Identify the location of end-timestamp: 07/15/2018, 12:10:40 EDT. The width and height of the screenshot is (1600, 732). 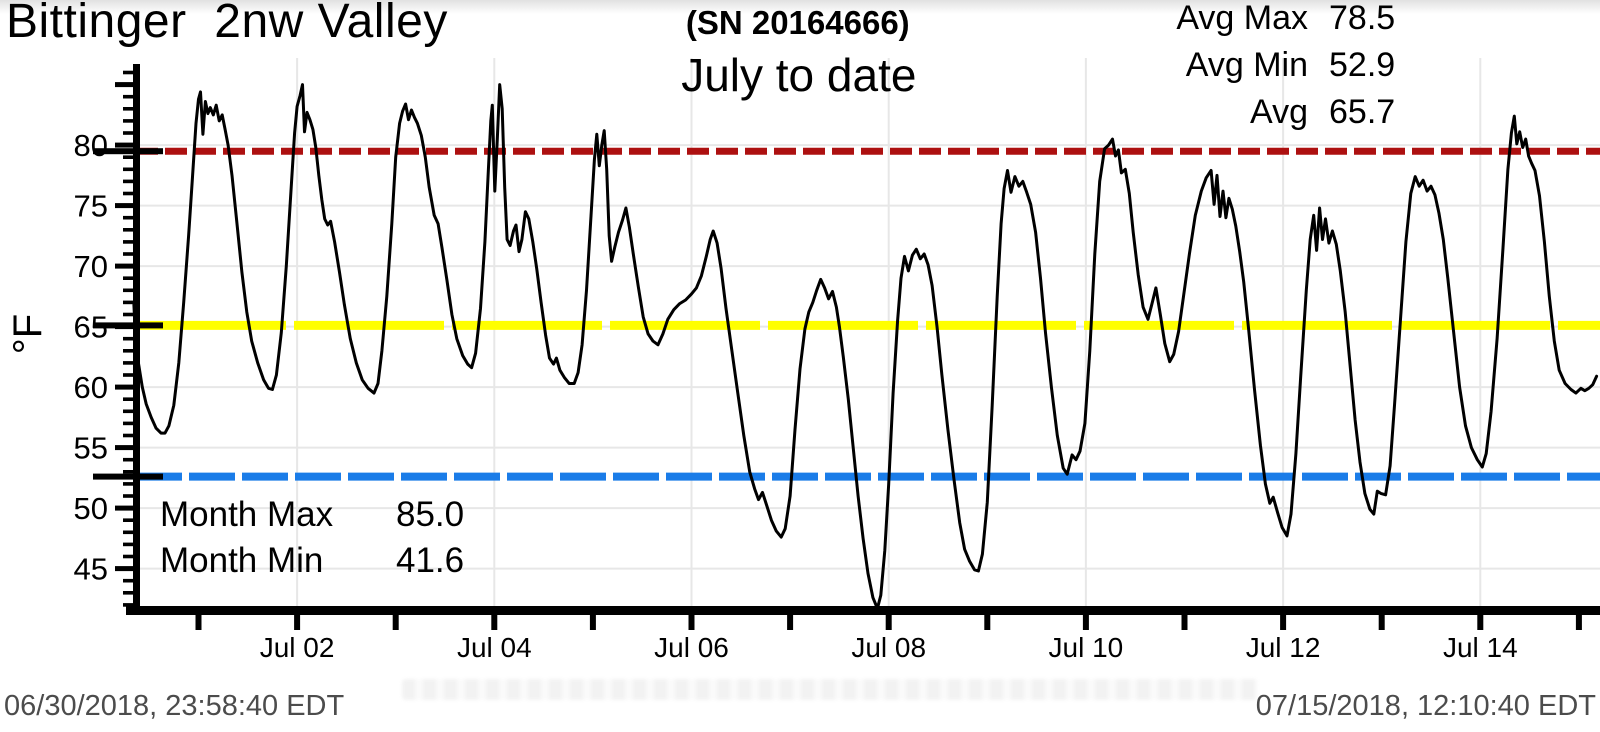
(1425, 706).